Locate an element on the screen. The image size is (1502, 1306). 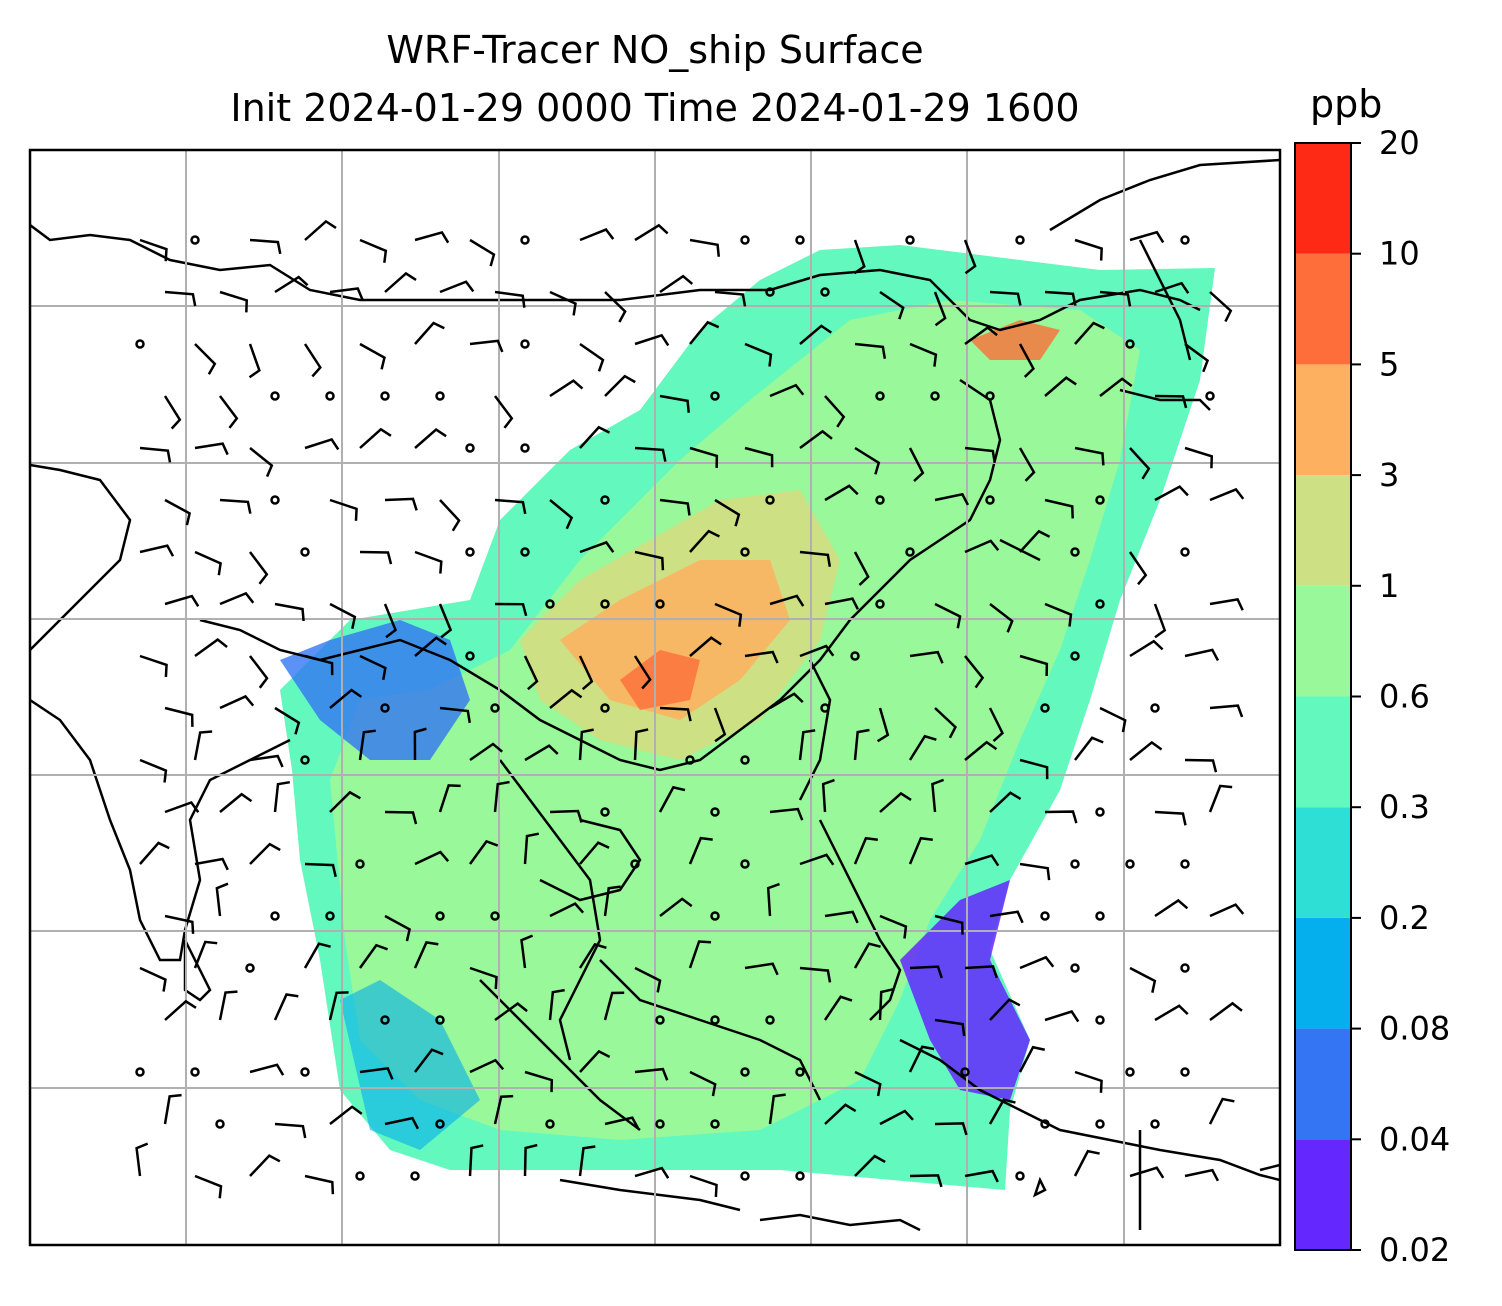
map-title-line1: WRF-Tracer NO_ship Surface is located at coordinates (655, 50).